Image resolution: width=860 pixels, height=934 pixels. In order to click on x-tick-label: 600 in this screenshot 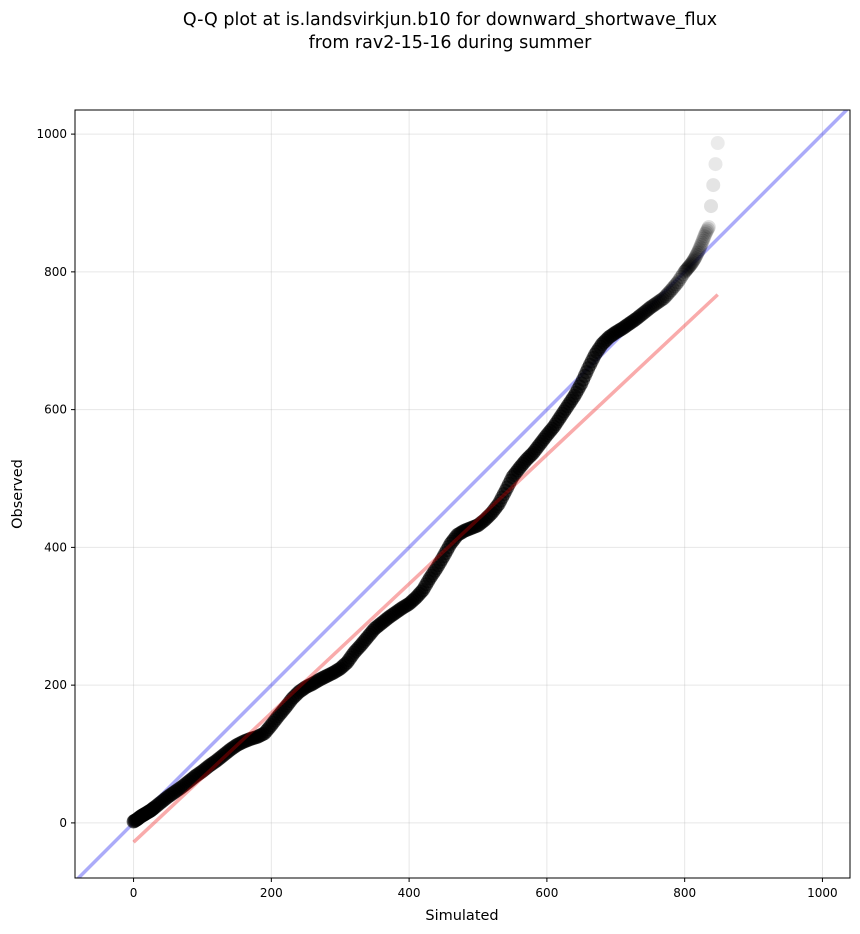, I will do `click(546, 893)`.